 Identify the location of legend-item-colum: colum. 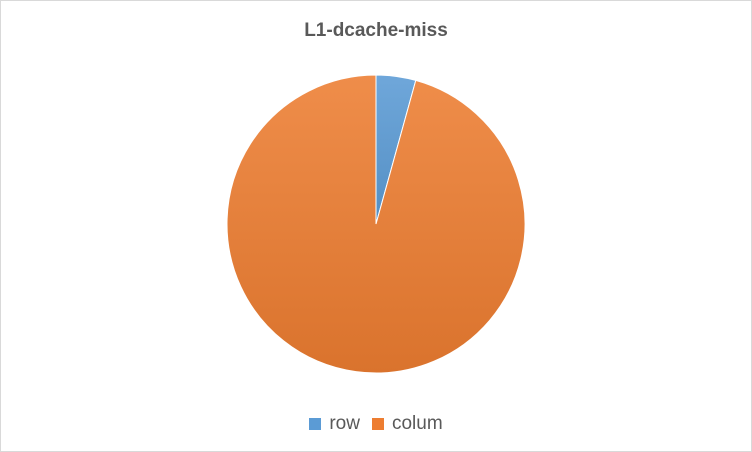
(407, 424).